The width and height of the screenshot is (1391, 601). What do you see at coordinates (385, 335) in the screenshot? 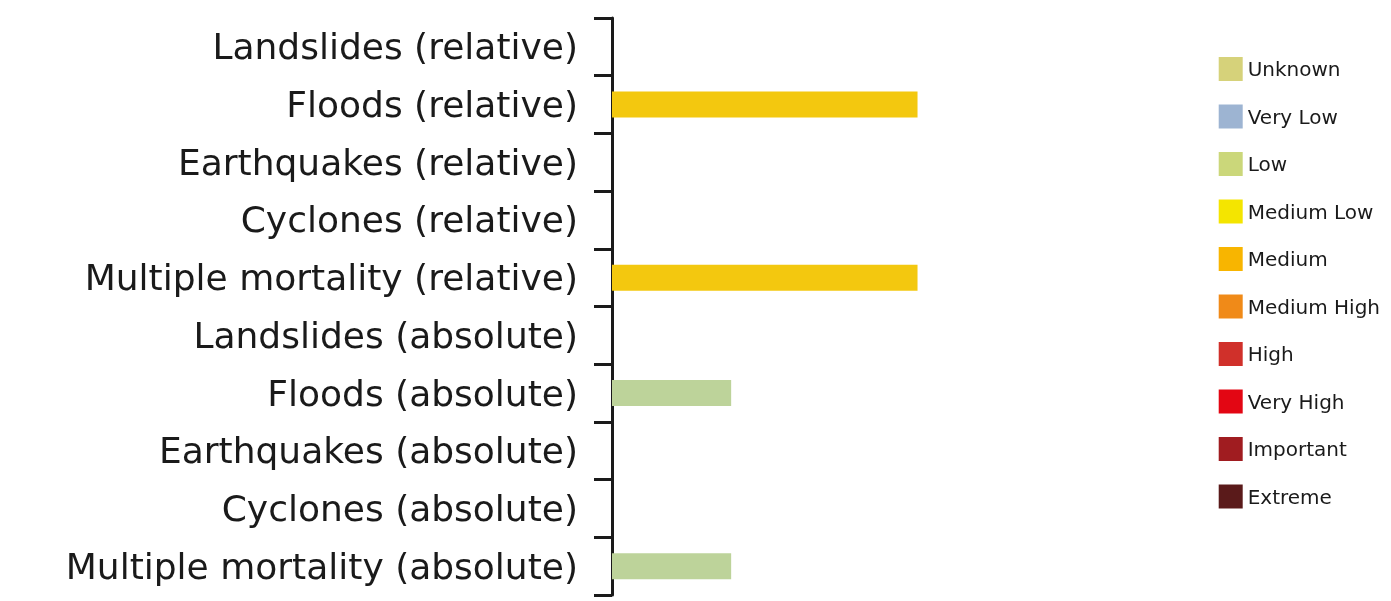
I see `y-tick-label: Landslides (absolute)` at bounding box center [385, 335].